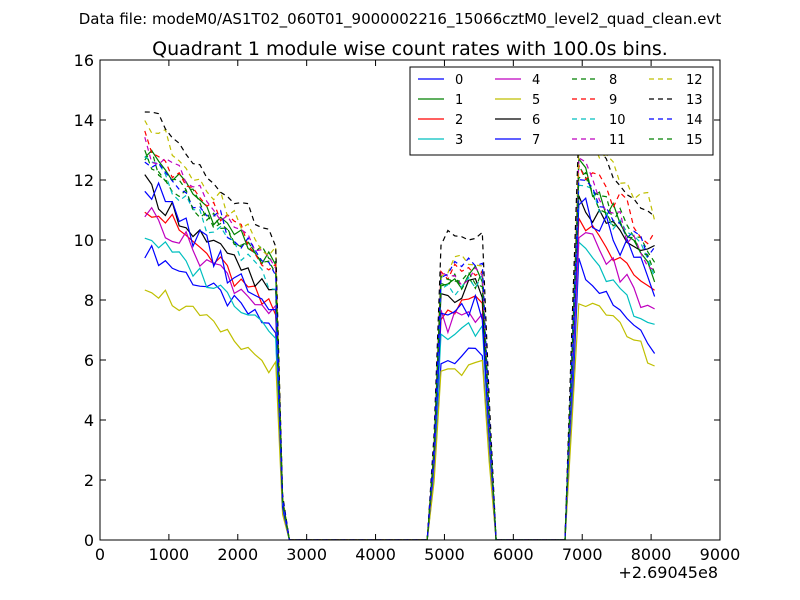 This screenshot has height=600, width=800. What do you see at coordinates (100, 554) in the screenshot?
I see `x-tick-label: 0` at bounding box center [100, 554].